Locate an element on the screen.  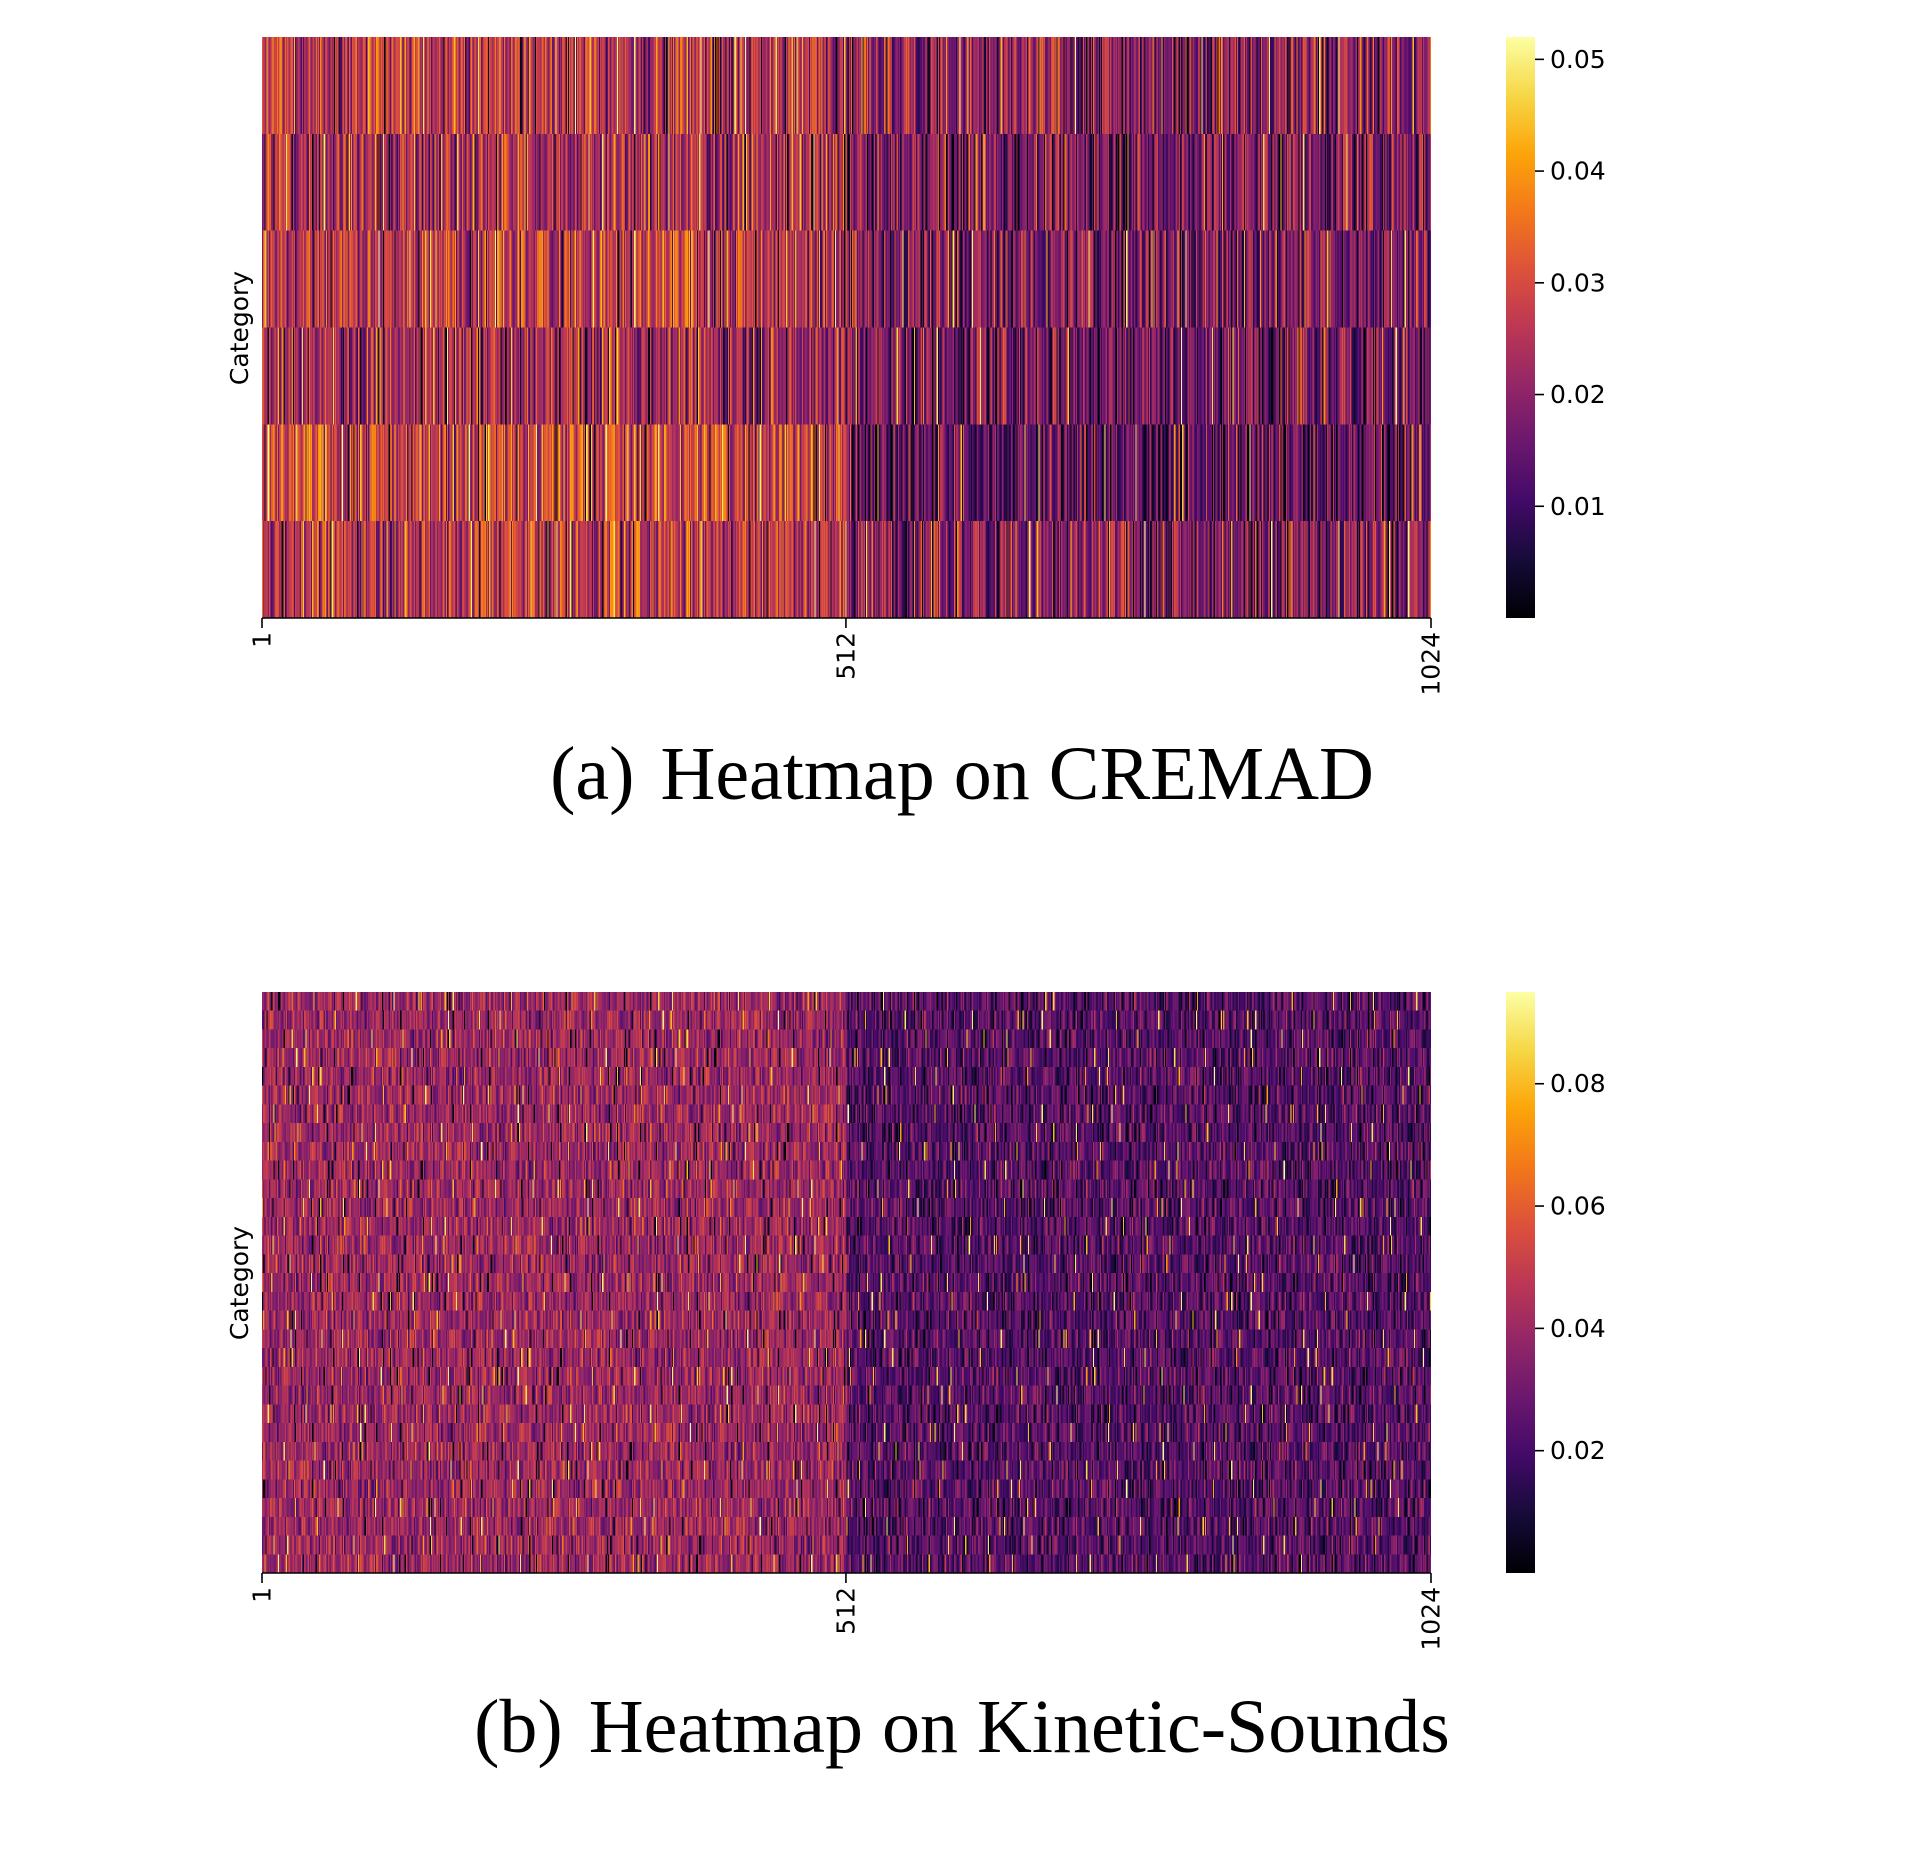
colorbar-tick-label: 0.01 is located at coordinates (1578, 506).